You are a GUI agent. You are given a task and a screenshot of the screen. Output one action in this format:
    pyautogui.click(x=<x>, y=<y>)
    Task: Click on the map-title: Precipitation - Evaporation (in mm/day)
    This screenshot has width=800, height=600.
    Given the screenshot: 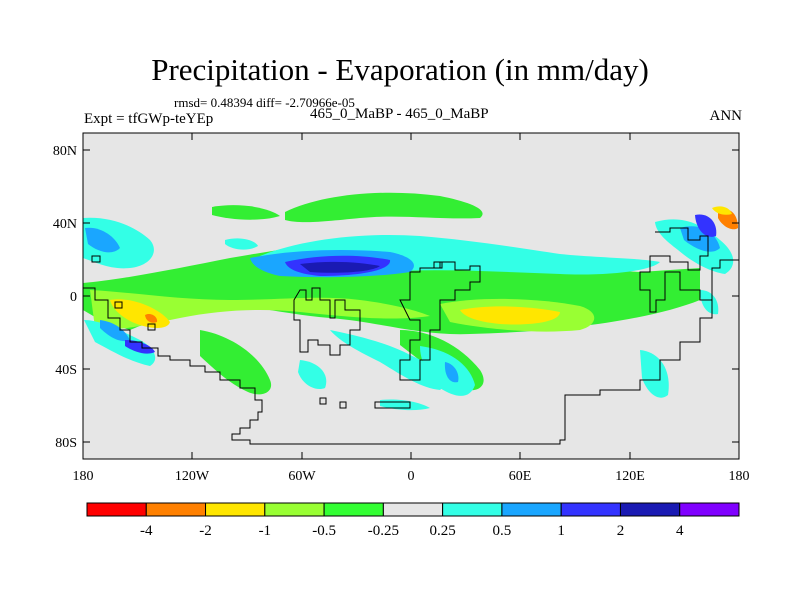 What is the action you would take?
    pyautogui.click(x=400, y=69)
    